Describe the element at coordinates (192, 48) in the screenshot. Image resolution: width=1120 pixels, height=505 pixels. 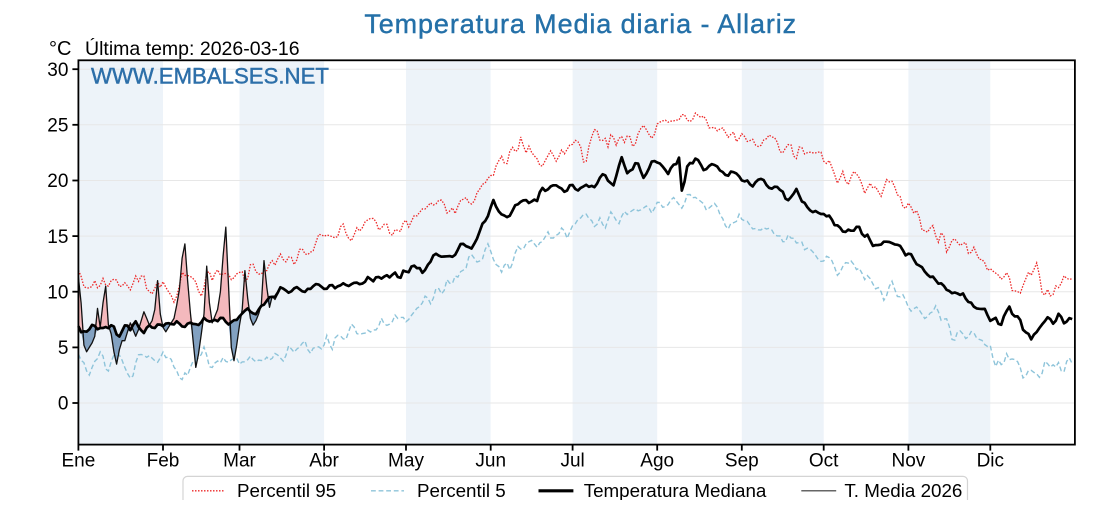
I see `svg-text: Última temp: 2026-03-16` at that location.